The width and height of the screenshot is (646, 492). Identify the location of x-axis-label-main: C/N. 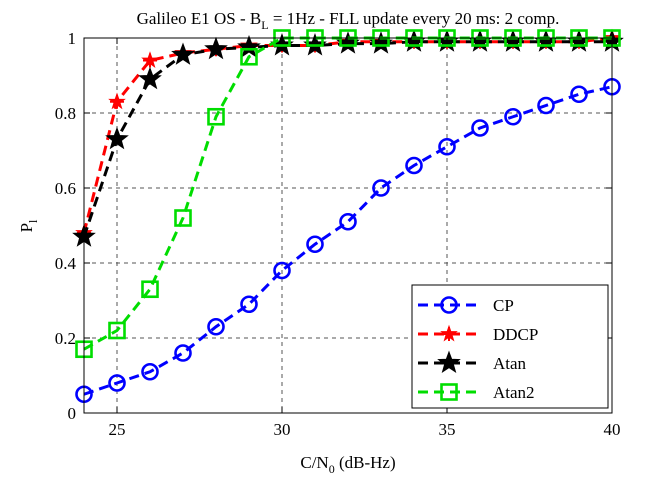
(314, 462).